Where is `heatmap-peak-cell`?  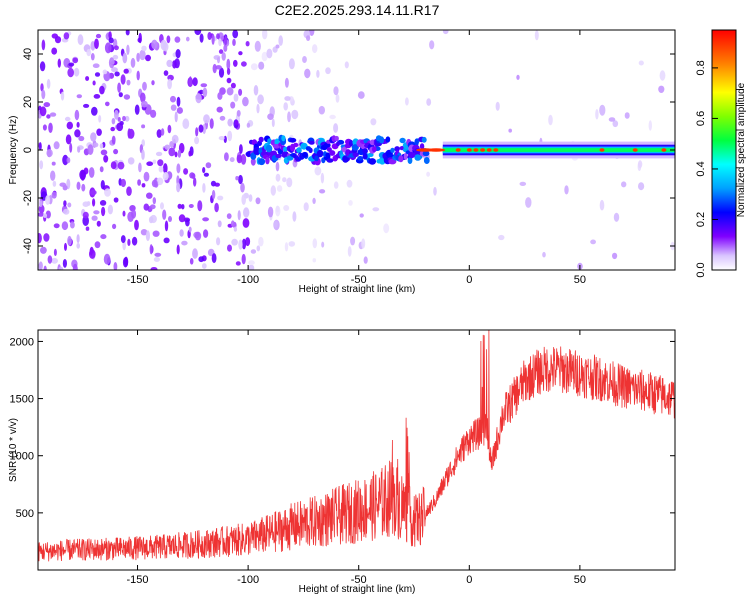 heatmap-peak-cell is located at coordinates (664, 150).